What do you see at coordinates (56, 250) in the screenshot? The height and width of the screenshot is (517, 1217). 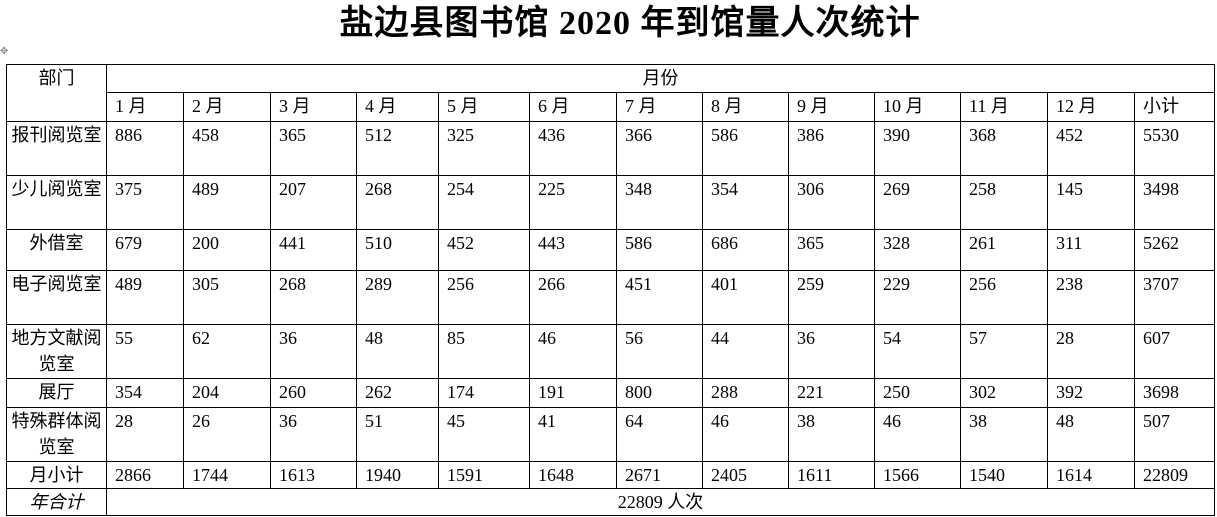 I see `dept-name: 外借室` at bounding box center [56, 250].